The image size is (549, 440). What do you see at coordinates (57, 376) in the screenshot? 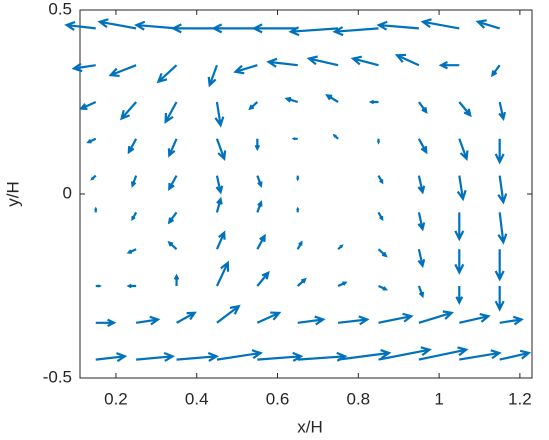
I see `y-tick-label: -0.5` at bounding box center [57, 376].